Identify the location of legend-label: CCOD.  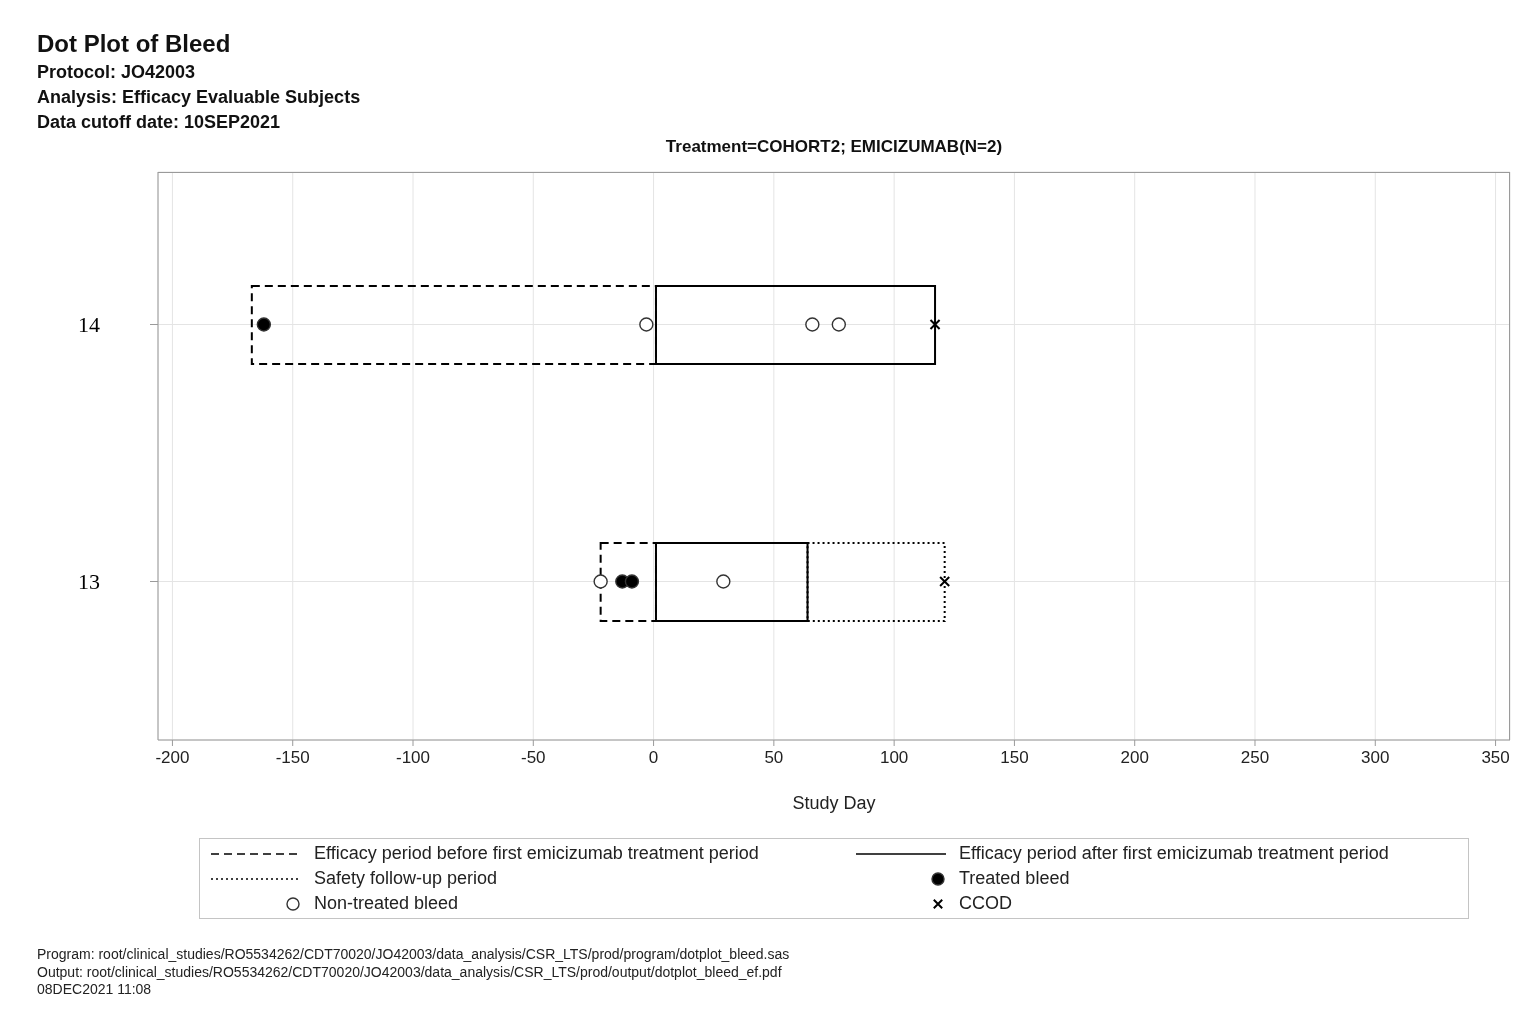
(985, 903).